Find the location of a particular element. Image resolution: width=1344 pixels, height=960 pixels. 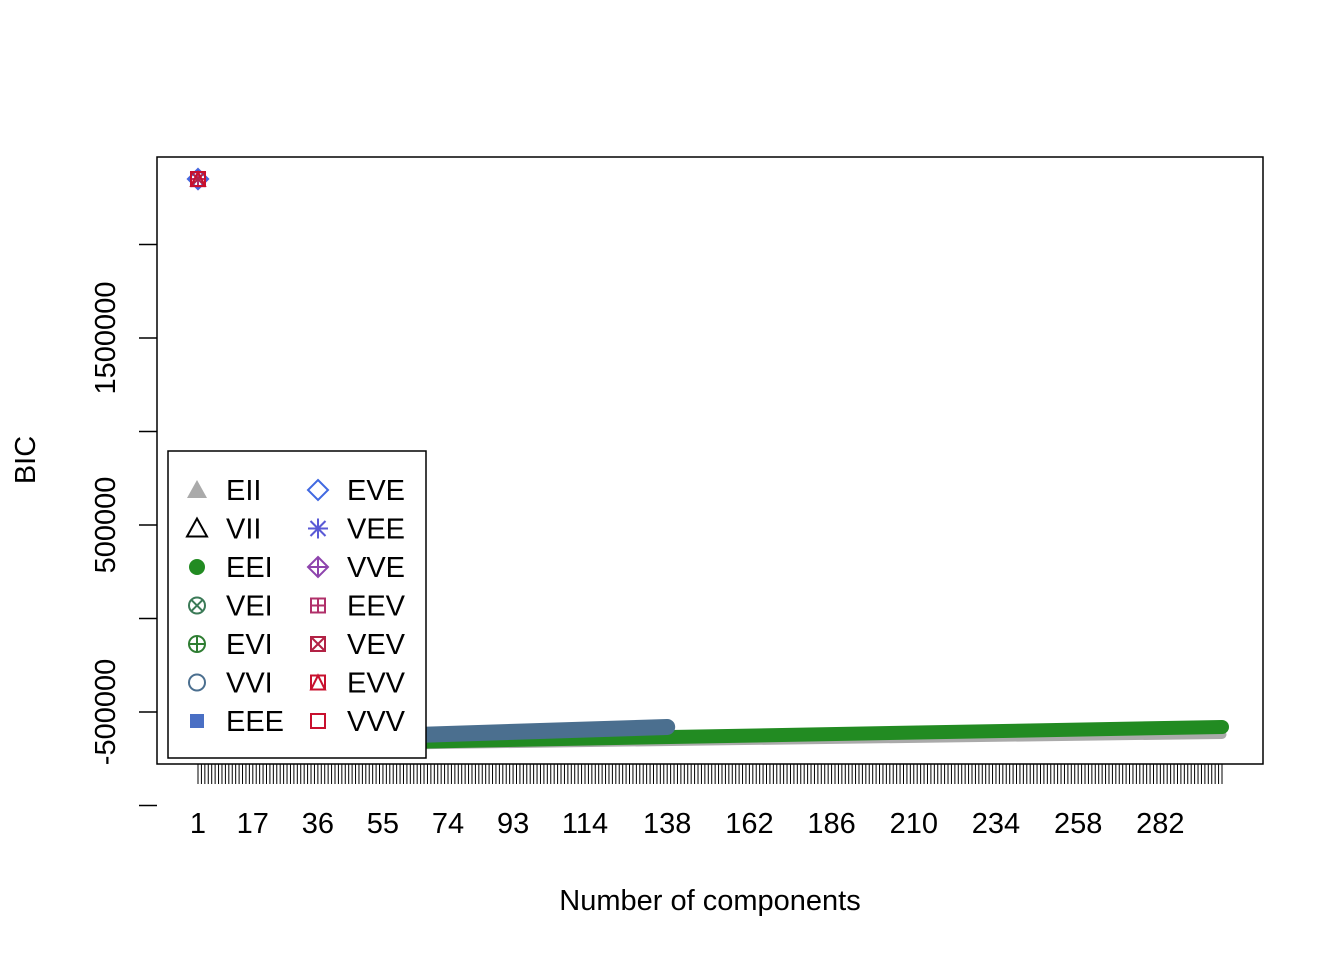

legend-box is located at coordinates (297, 604).